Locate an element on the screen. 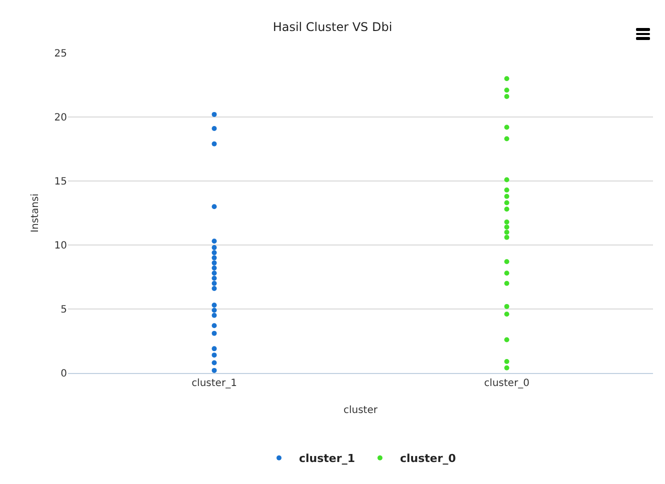  y-tick-label: 15 is located at coordinates (60, 182).